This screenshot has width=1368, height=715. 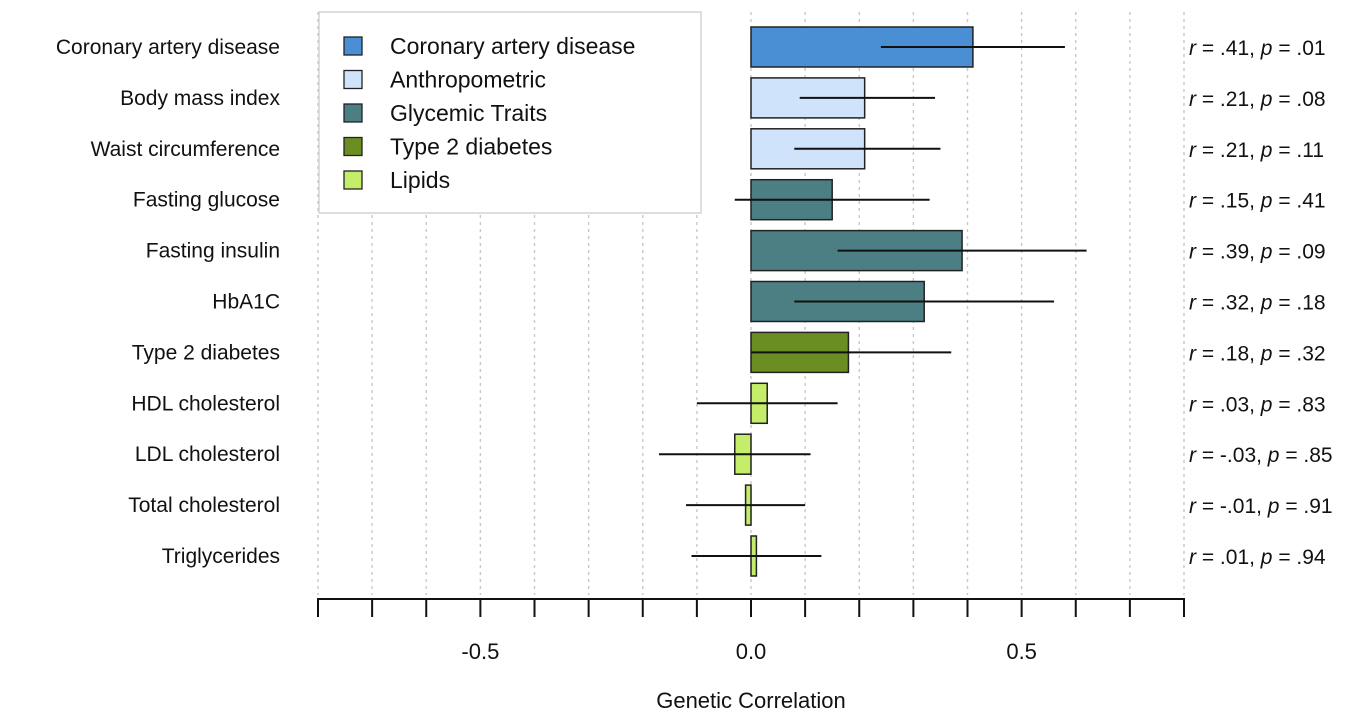 What do you see at coordinates (1257, 353) in the screenshot?
I see `stat-label: r = .18, p = .32` at bounding box center [1257, 353].